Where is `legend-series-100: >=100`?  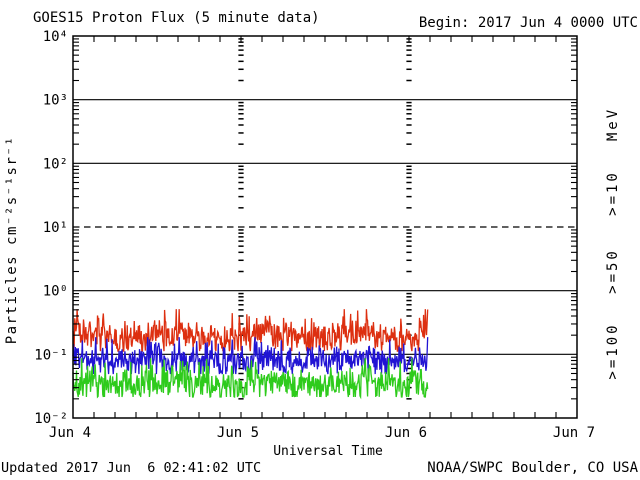
legend-series-100: >=100 is located at coordinates (613, 350).